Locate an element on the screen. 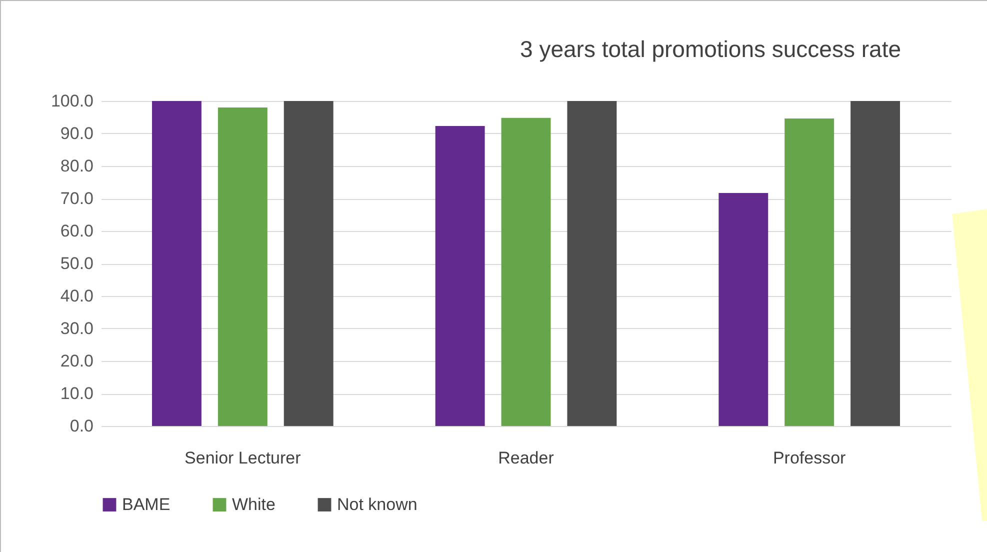 The height and width of the screenshot is (552, 987). y-tick-label: 90.0 is located at coordinates (77, 133).